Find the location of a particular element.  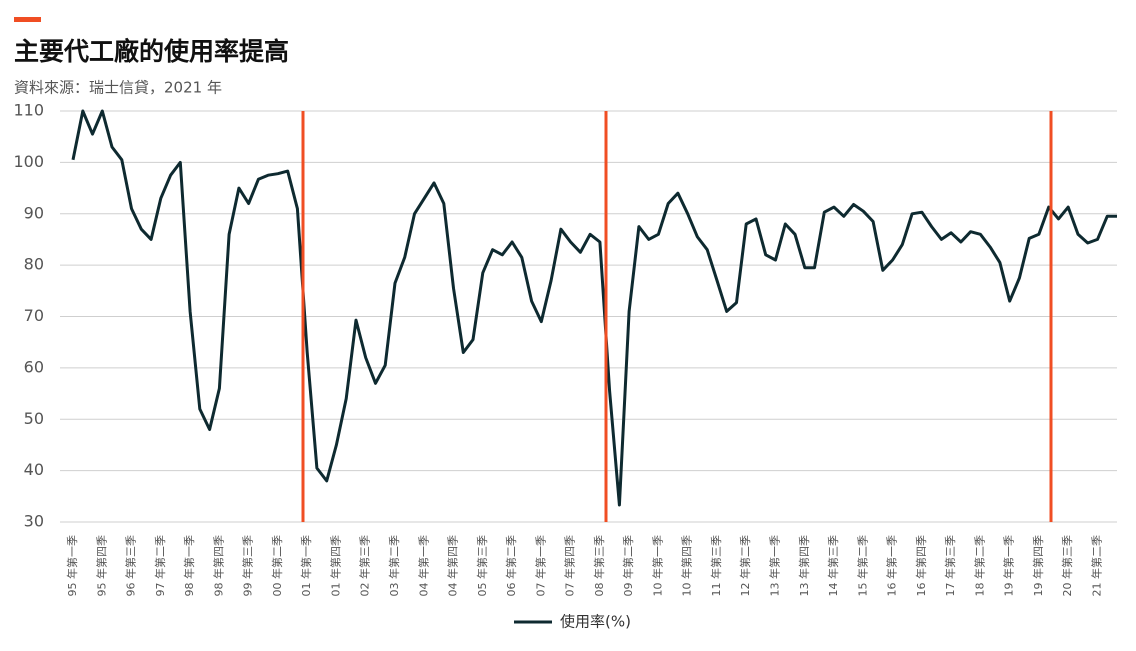

x-tick-label: 13 年第四季 is located at coordinates (804, 566).